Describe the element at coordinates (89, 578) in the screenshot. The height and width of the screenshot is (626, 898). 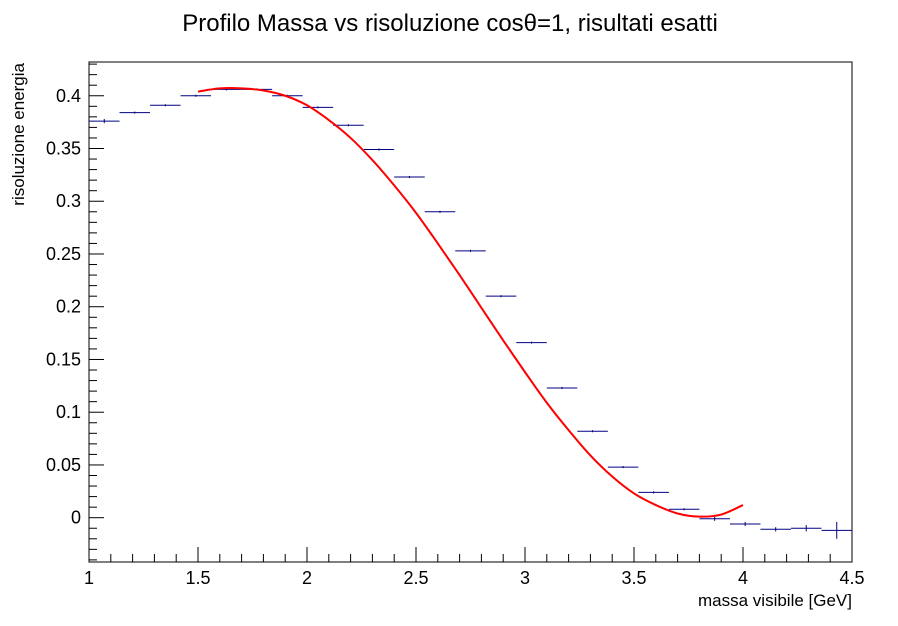
I see `x-tick-label: 1` at that location.